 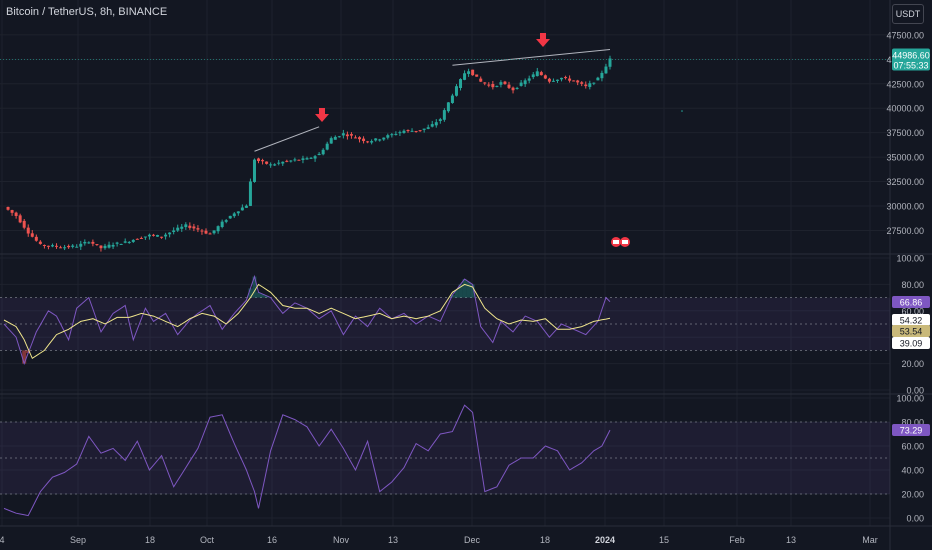 I want to click on price-axis-label: 40.00, so click(x=912, y=471).